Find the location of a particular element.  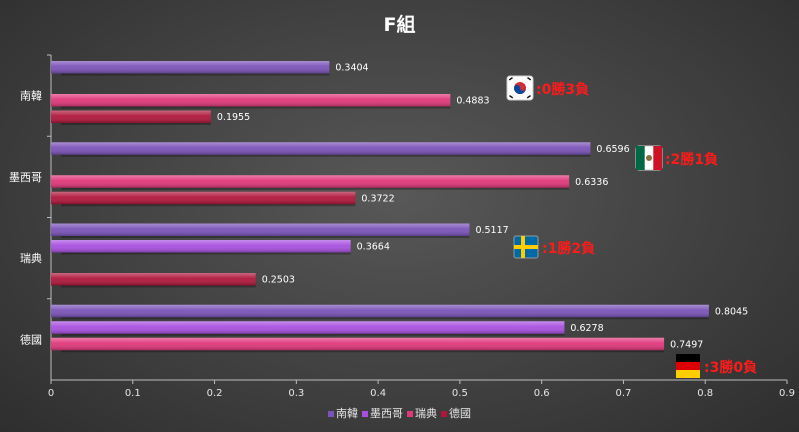

x-tick-label: 0.4 is located at coordinates (378, 393).